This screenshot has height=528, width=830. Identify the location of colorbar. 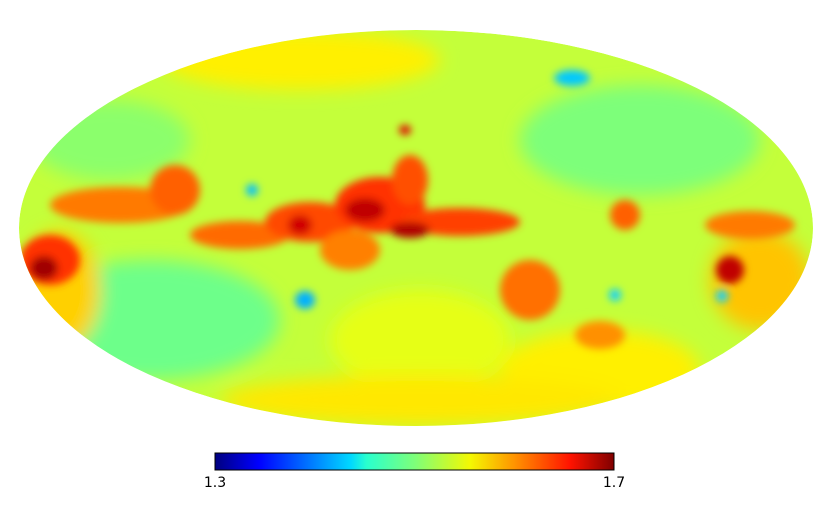
(414, 461).